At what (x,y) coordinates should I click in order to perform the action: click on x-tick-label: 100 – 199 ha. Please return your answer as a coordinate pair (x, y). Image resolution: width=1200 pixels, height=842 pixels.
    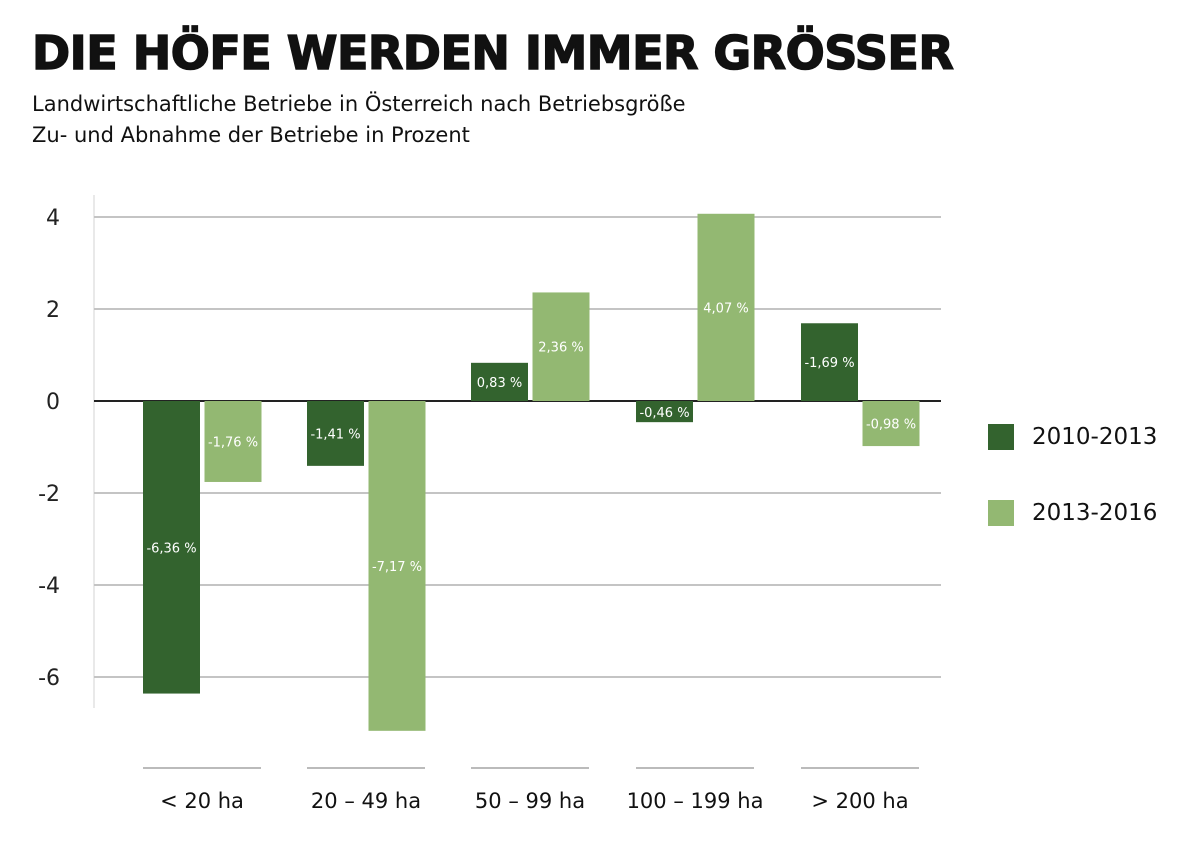
    Looking at the image, I should click on (695, 801).